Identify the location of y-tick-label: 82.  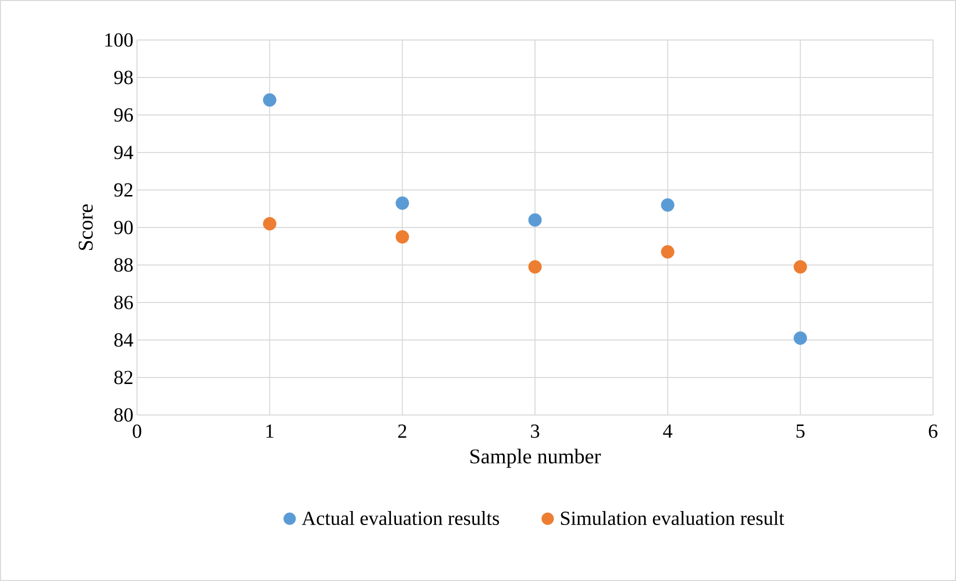
(123, 377).